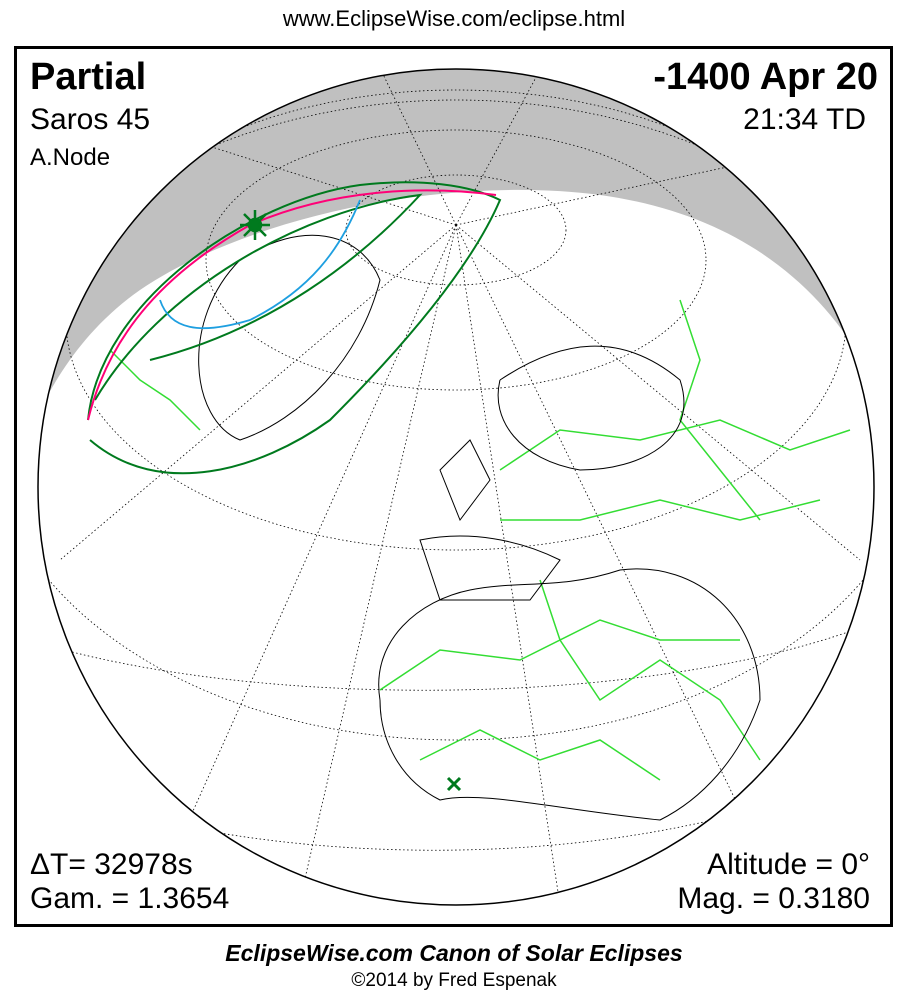 The height and width of the screenshot is (1004, 908). Describe the element at coordinates (130, 898) in the screenshot. I see `gamma: Gam. = 1.3654` at that location.